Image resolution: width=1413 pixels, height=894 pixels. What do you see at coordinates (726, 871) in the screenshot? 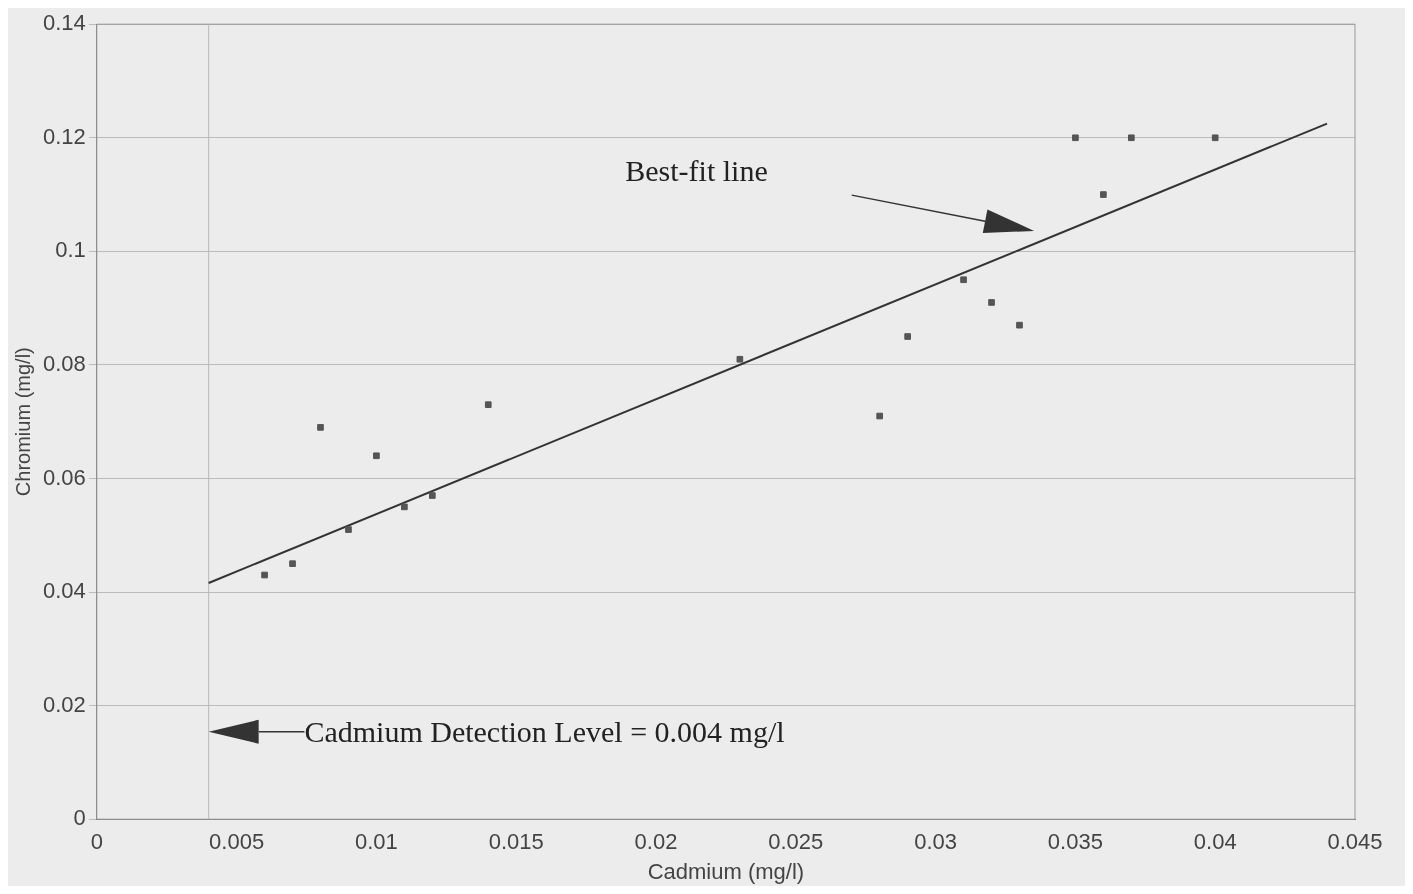
I see `x-axis-title: Cadmium (mg/l)` at bounding box center [726, 871].